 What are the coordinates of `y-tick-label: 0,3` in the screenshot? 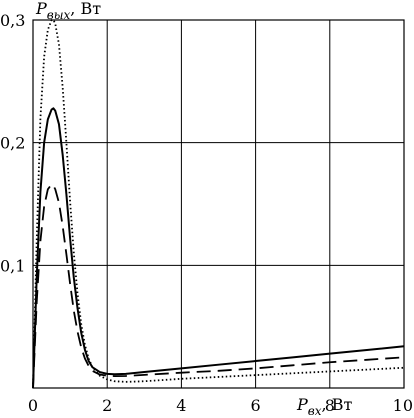 It's located at (12, 20).